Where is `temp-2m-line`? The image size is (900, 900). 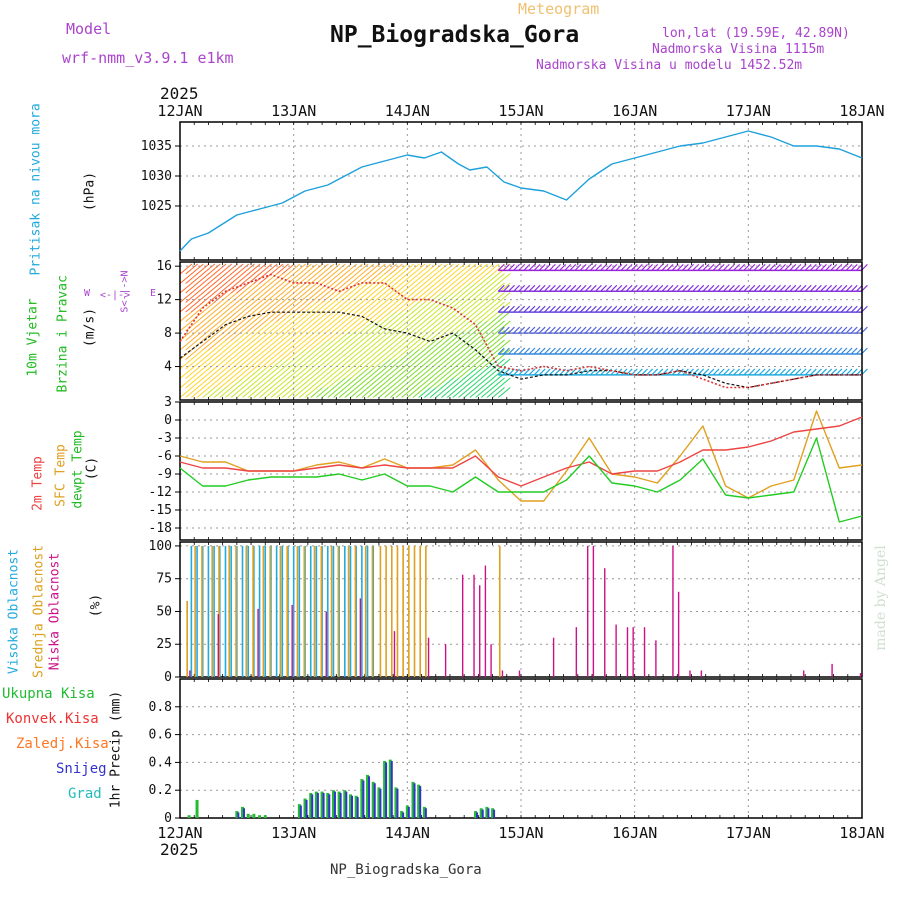
temp-2m-line is located at coordinates (521, 451).